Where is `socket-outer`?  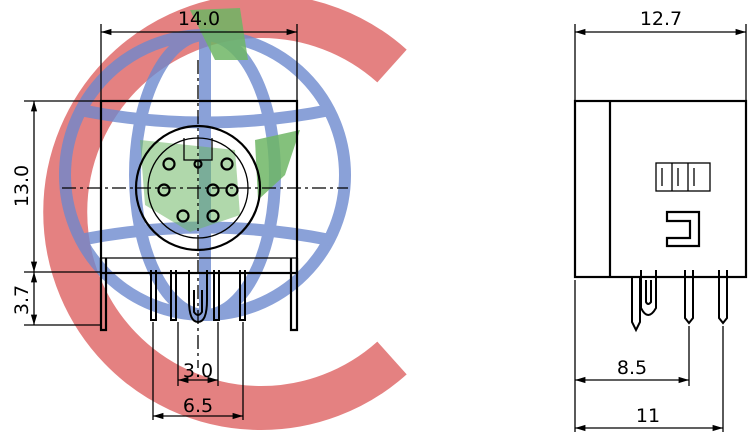 socket-outer is located at coordinates (198, 188).